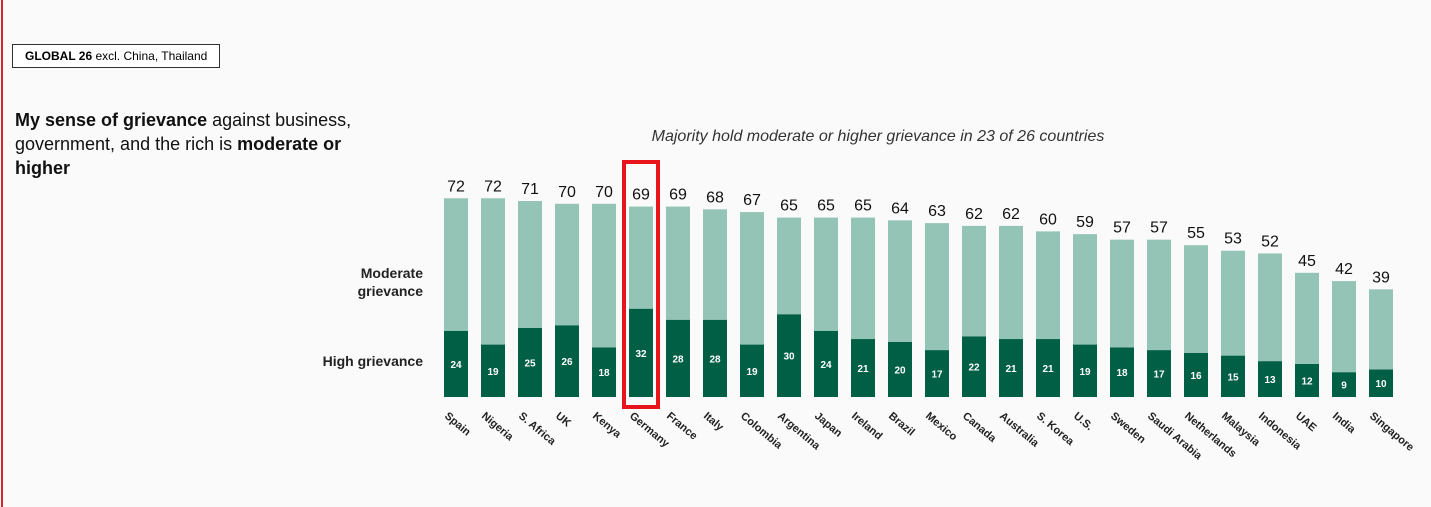 The image size is (1431, 507). What do you see at coordinates (1233, 239) in the screenshot?
I see `total-label: 53` at bounding box center [1233, 239].